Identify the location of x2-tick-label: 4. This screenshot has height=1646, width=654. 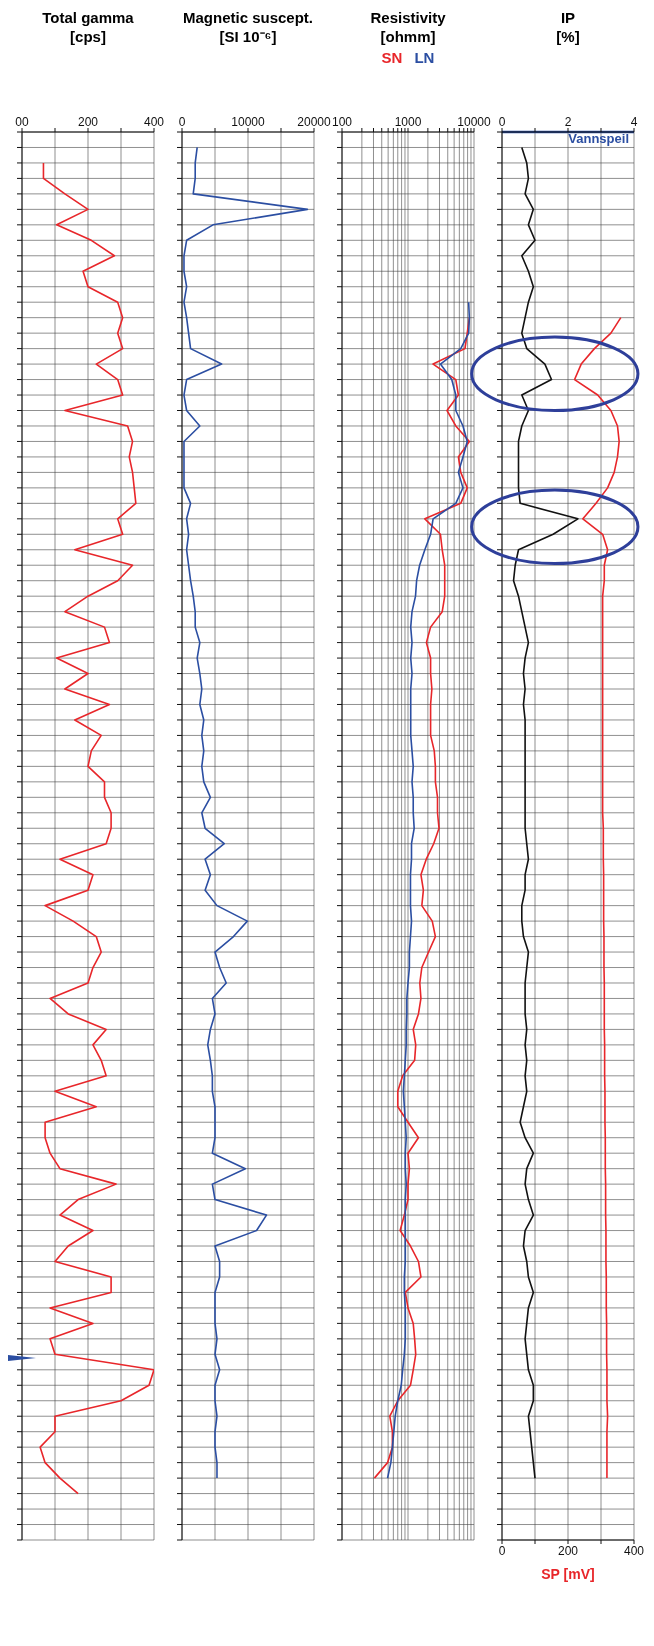
(634, 122).